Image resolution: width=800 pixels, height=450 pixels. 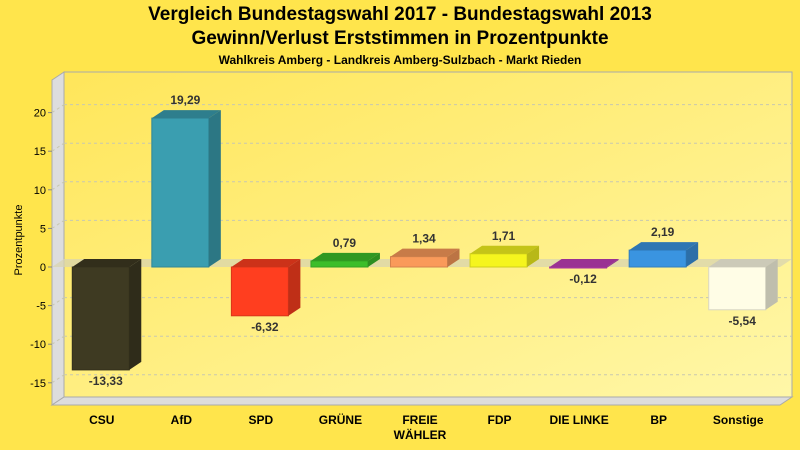 I want to click on data-label: -6,32, so click(x=265, y=327).